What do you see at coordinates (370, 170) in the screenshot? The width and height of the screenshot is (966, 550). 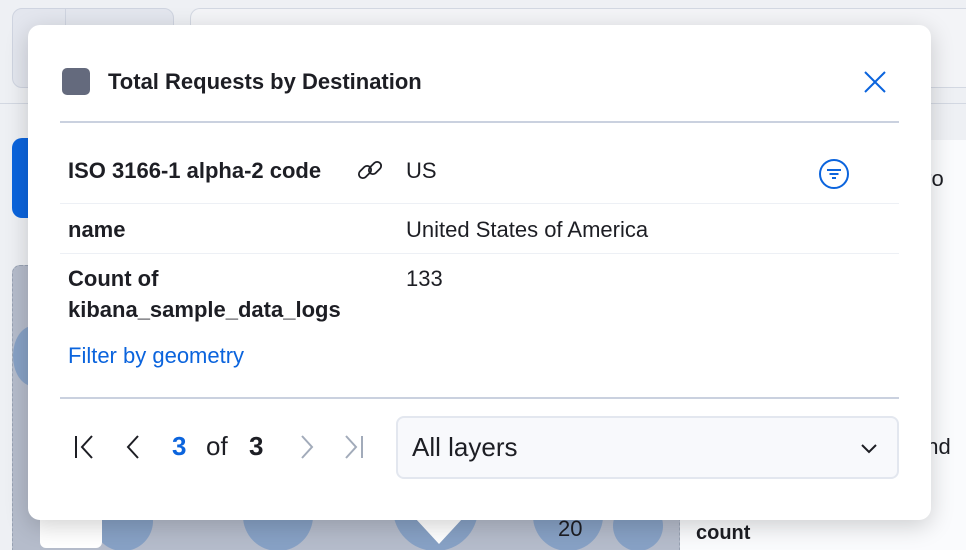 I see `link-icon` at bounding box center [370, 170].